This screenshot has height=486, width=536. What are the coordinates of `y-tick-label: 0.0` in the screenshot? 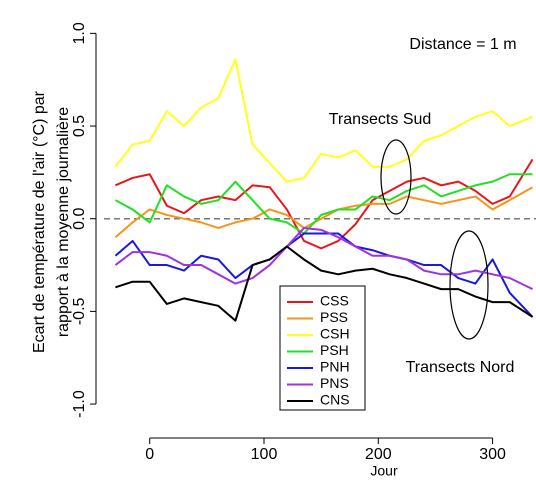 It's located at (79, 218).